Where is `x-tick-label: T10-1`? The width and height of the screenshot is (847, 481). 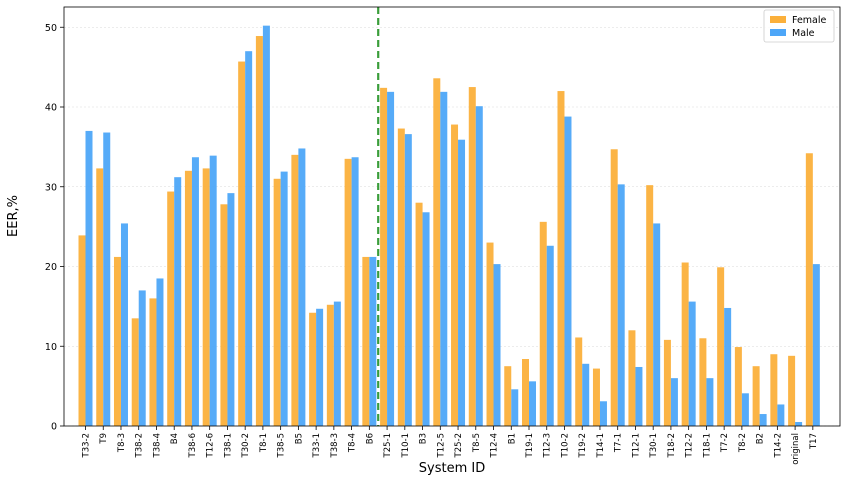 x-tick-label: T10-1 is located at coordinates (406, 445).